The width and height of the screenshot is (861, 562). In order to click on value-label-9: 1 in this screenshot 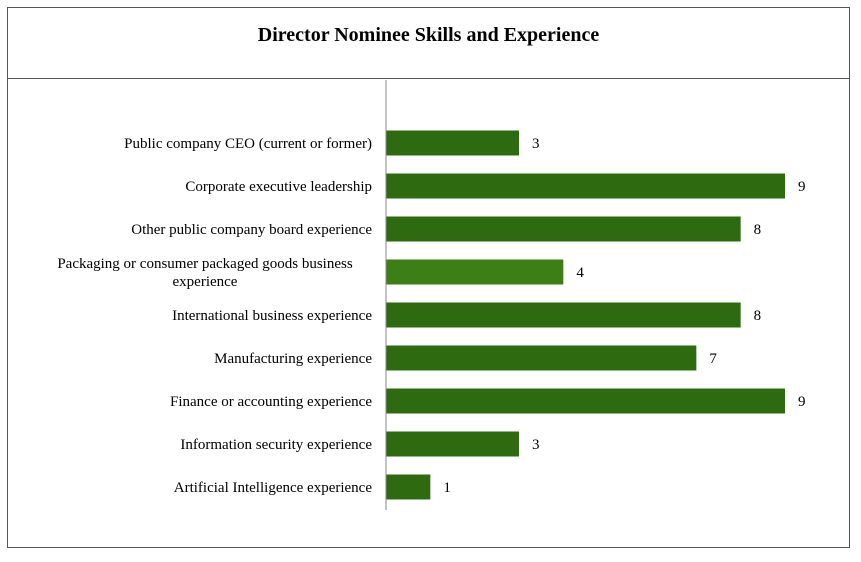, I will do `click(447, 488)`.